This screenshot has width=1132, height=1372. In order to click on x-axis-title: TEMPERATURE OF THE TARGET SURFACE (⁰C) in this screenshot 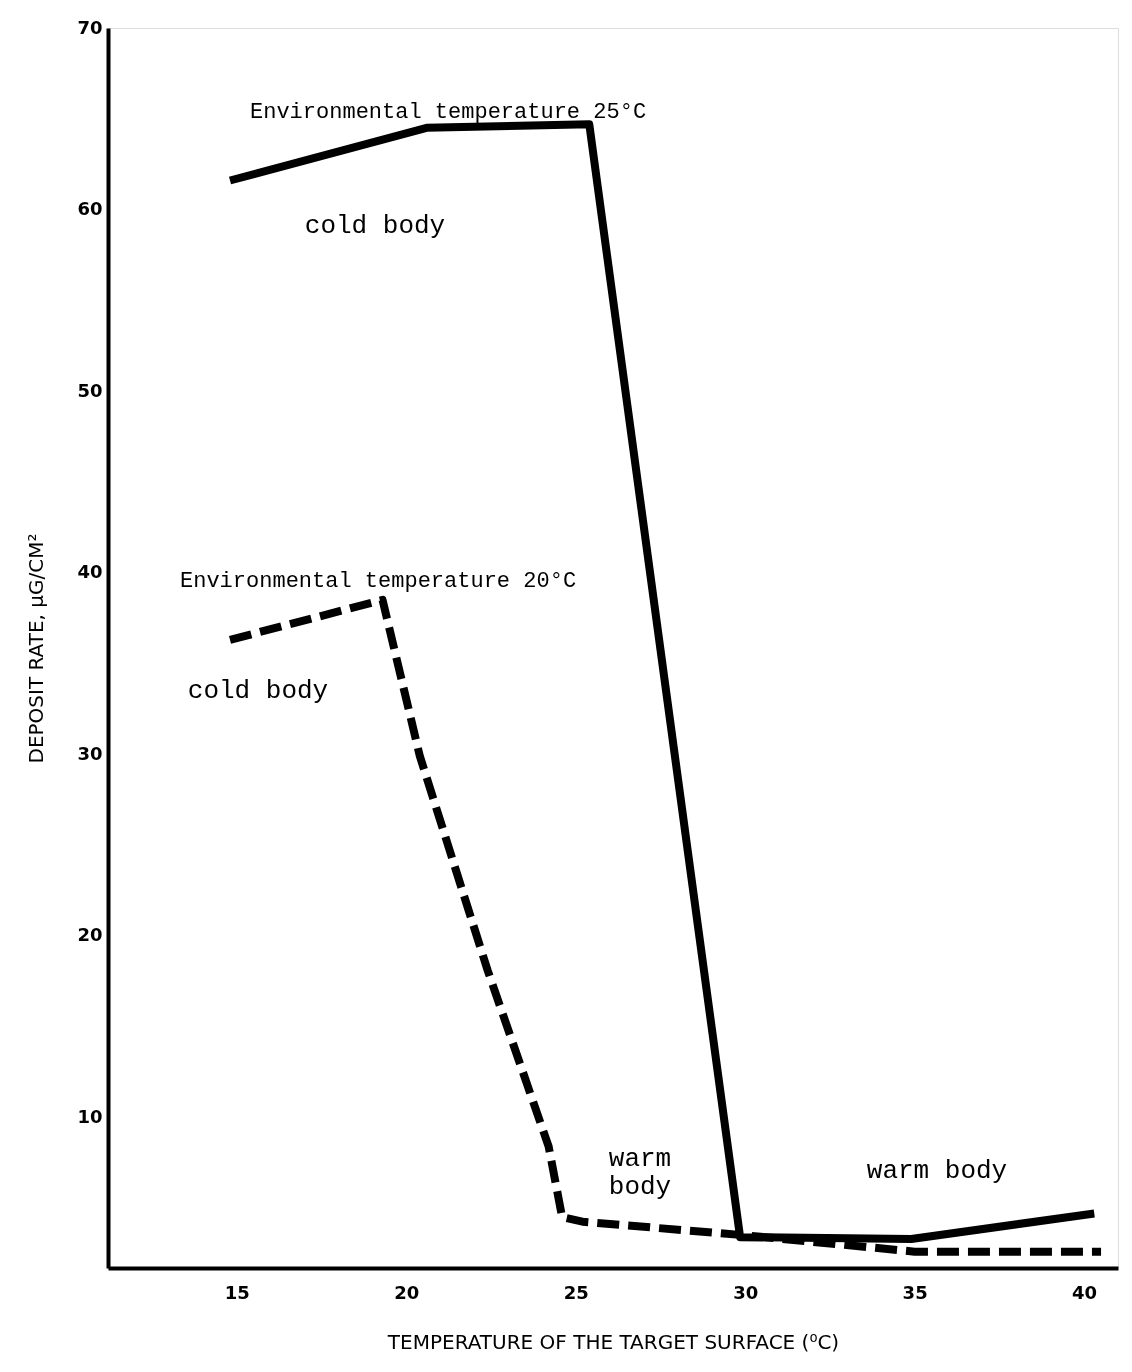, I will do `click(613, 1341)`.